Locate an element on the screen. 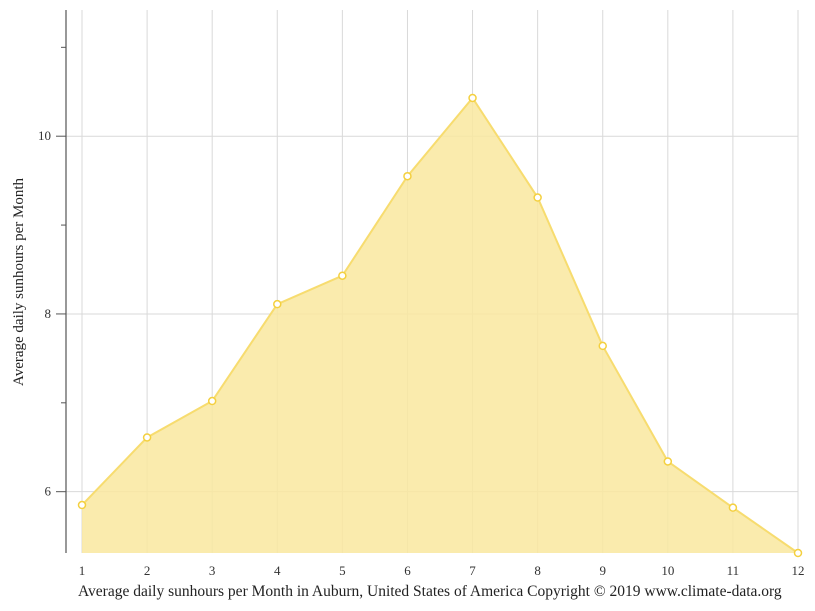 This screenshot has width=815, height=611. x-tick-label: 12 is located at coordinates (798, 570).